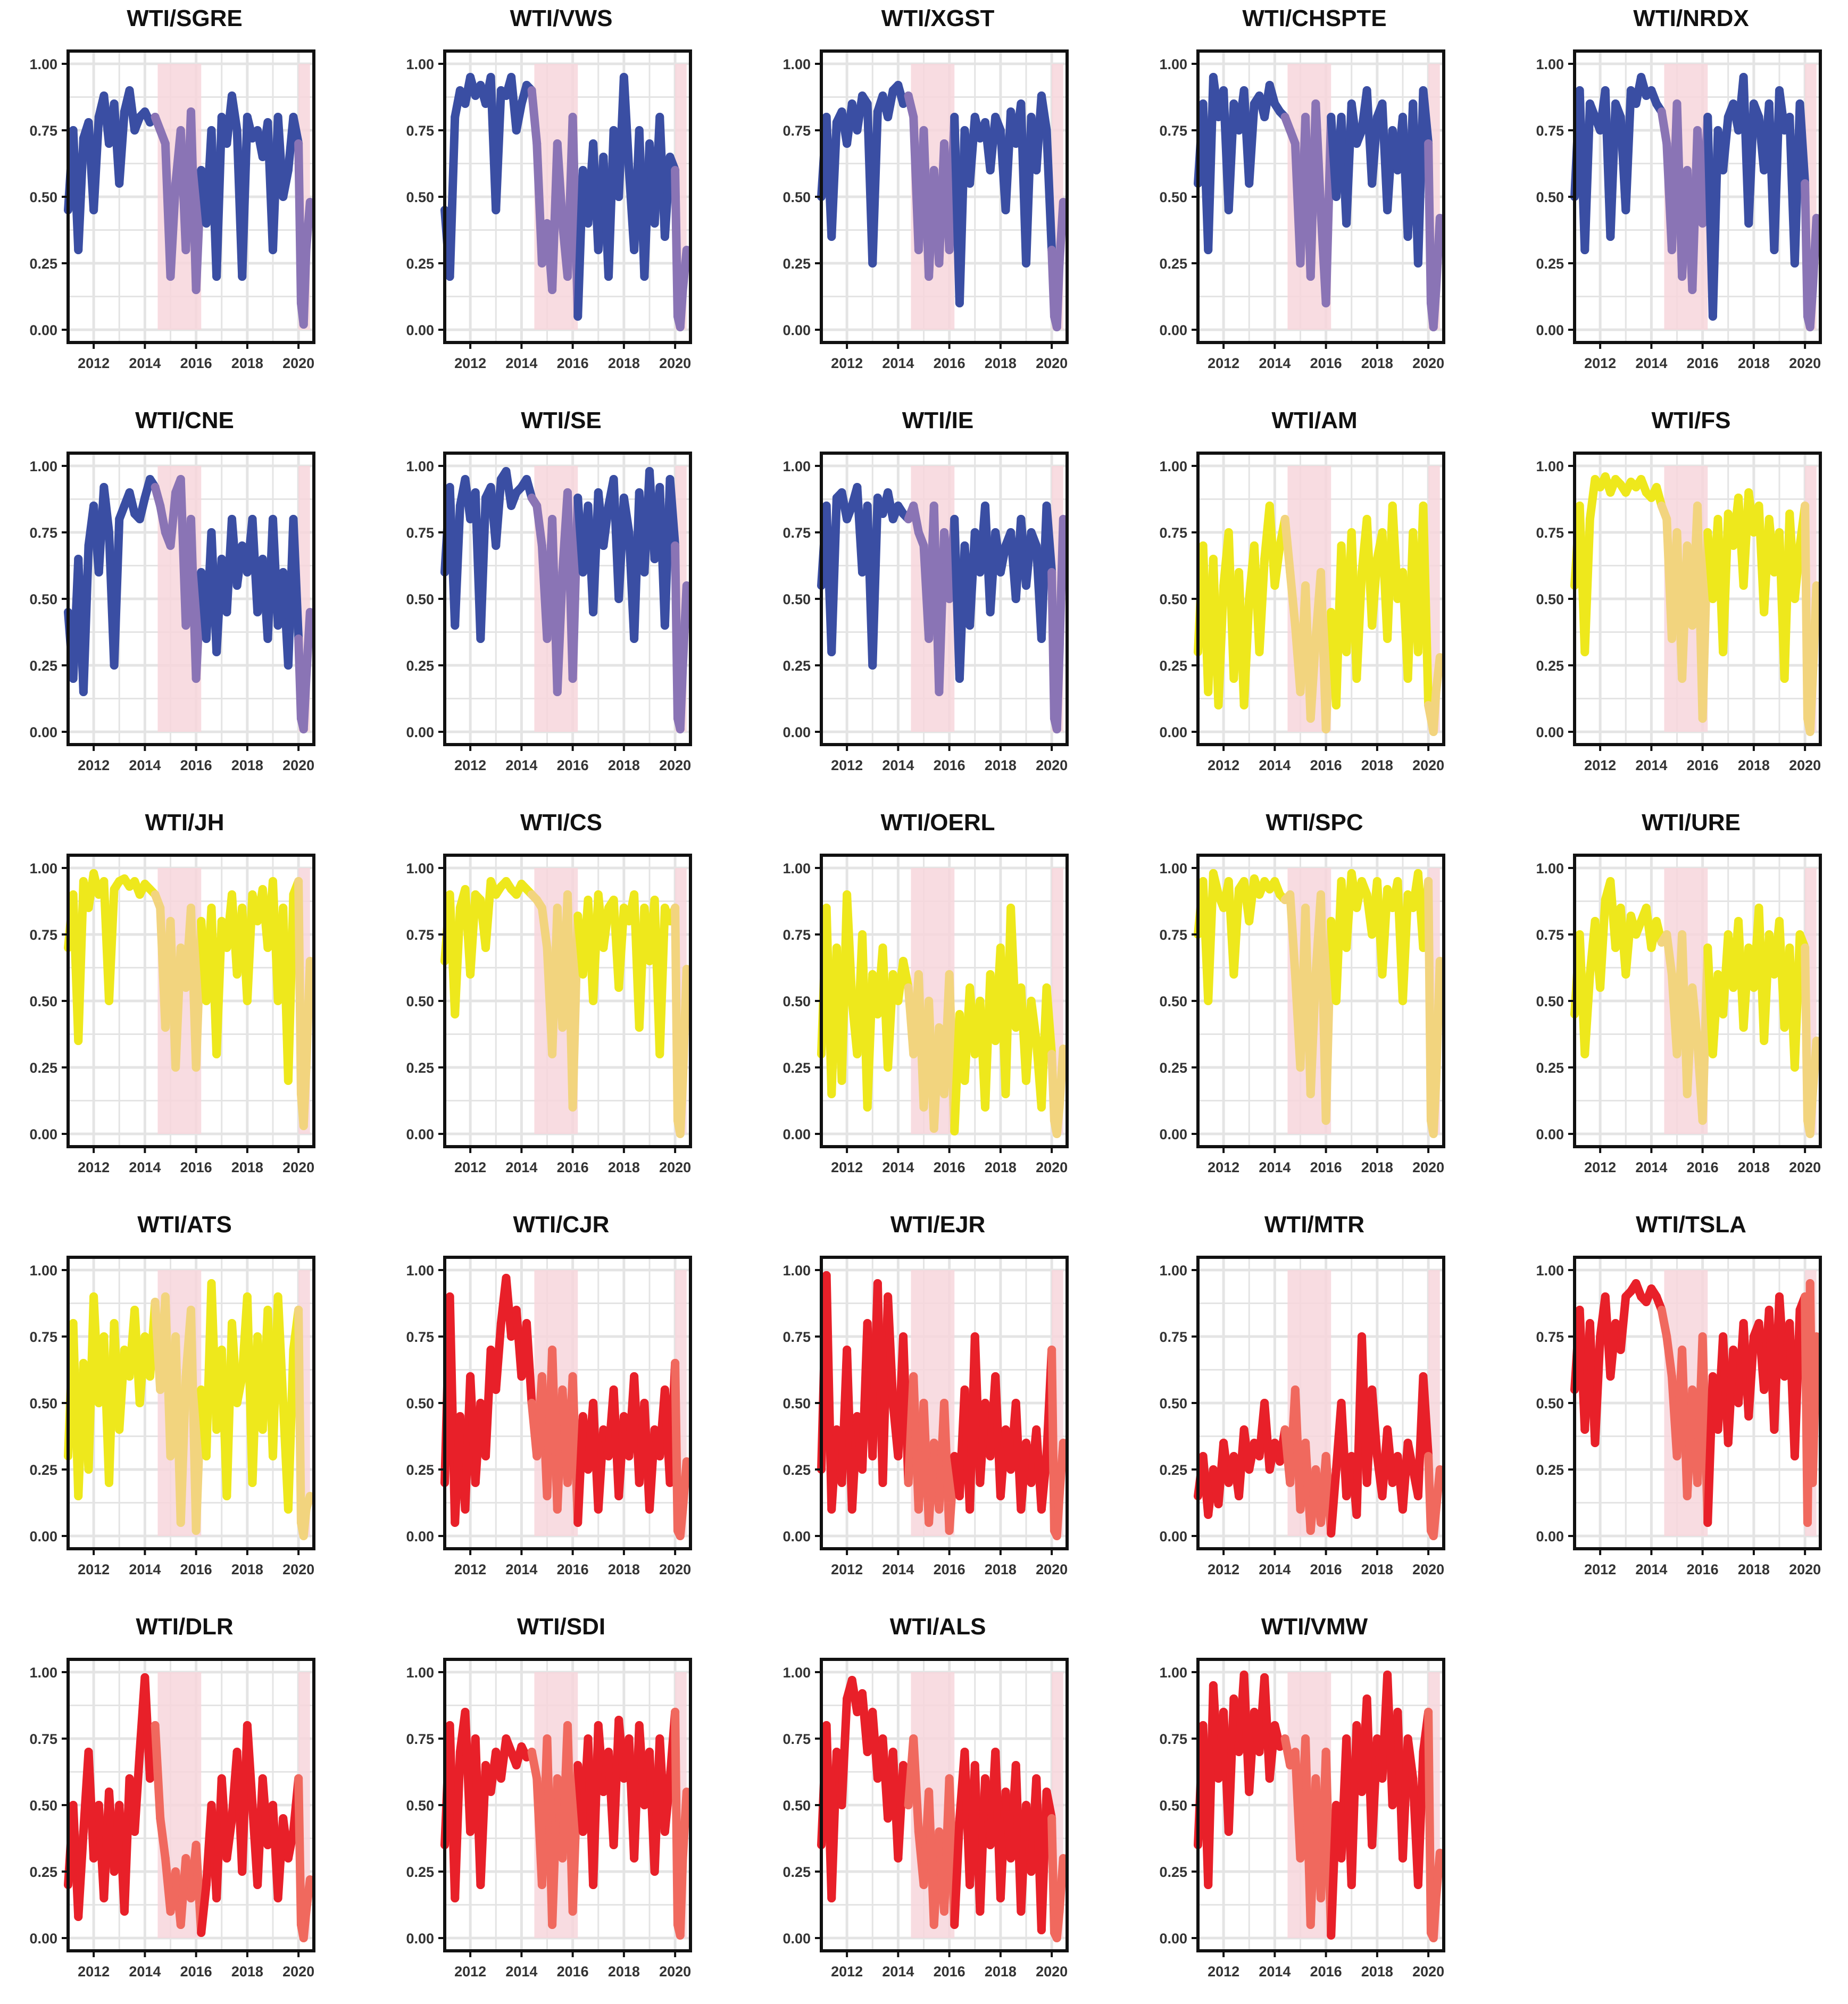  I want to click on chart-title: WTI/OERL, so click(937, 822).